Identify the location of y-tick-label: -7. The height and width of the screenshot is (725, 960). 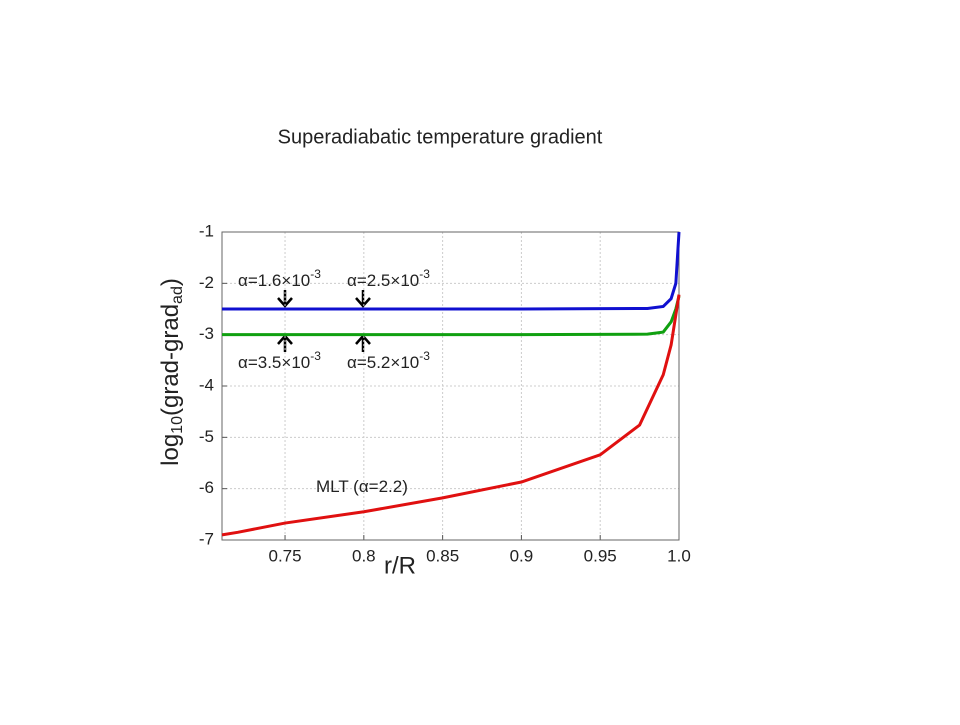
(206, 538).